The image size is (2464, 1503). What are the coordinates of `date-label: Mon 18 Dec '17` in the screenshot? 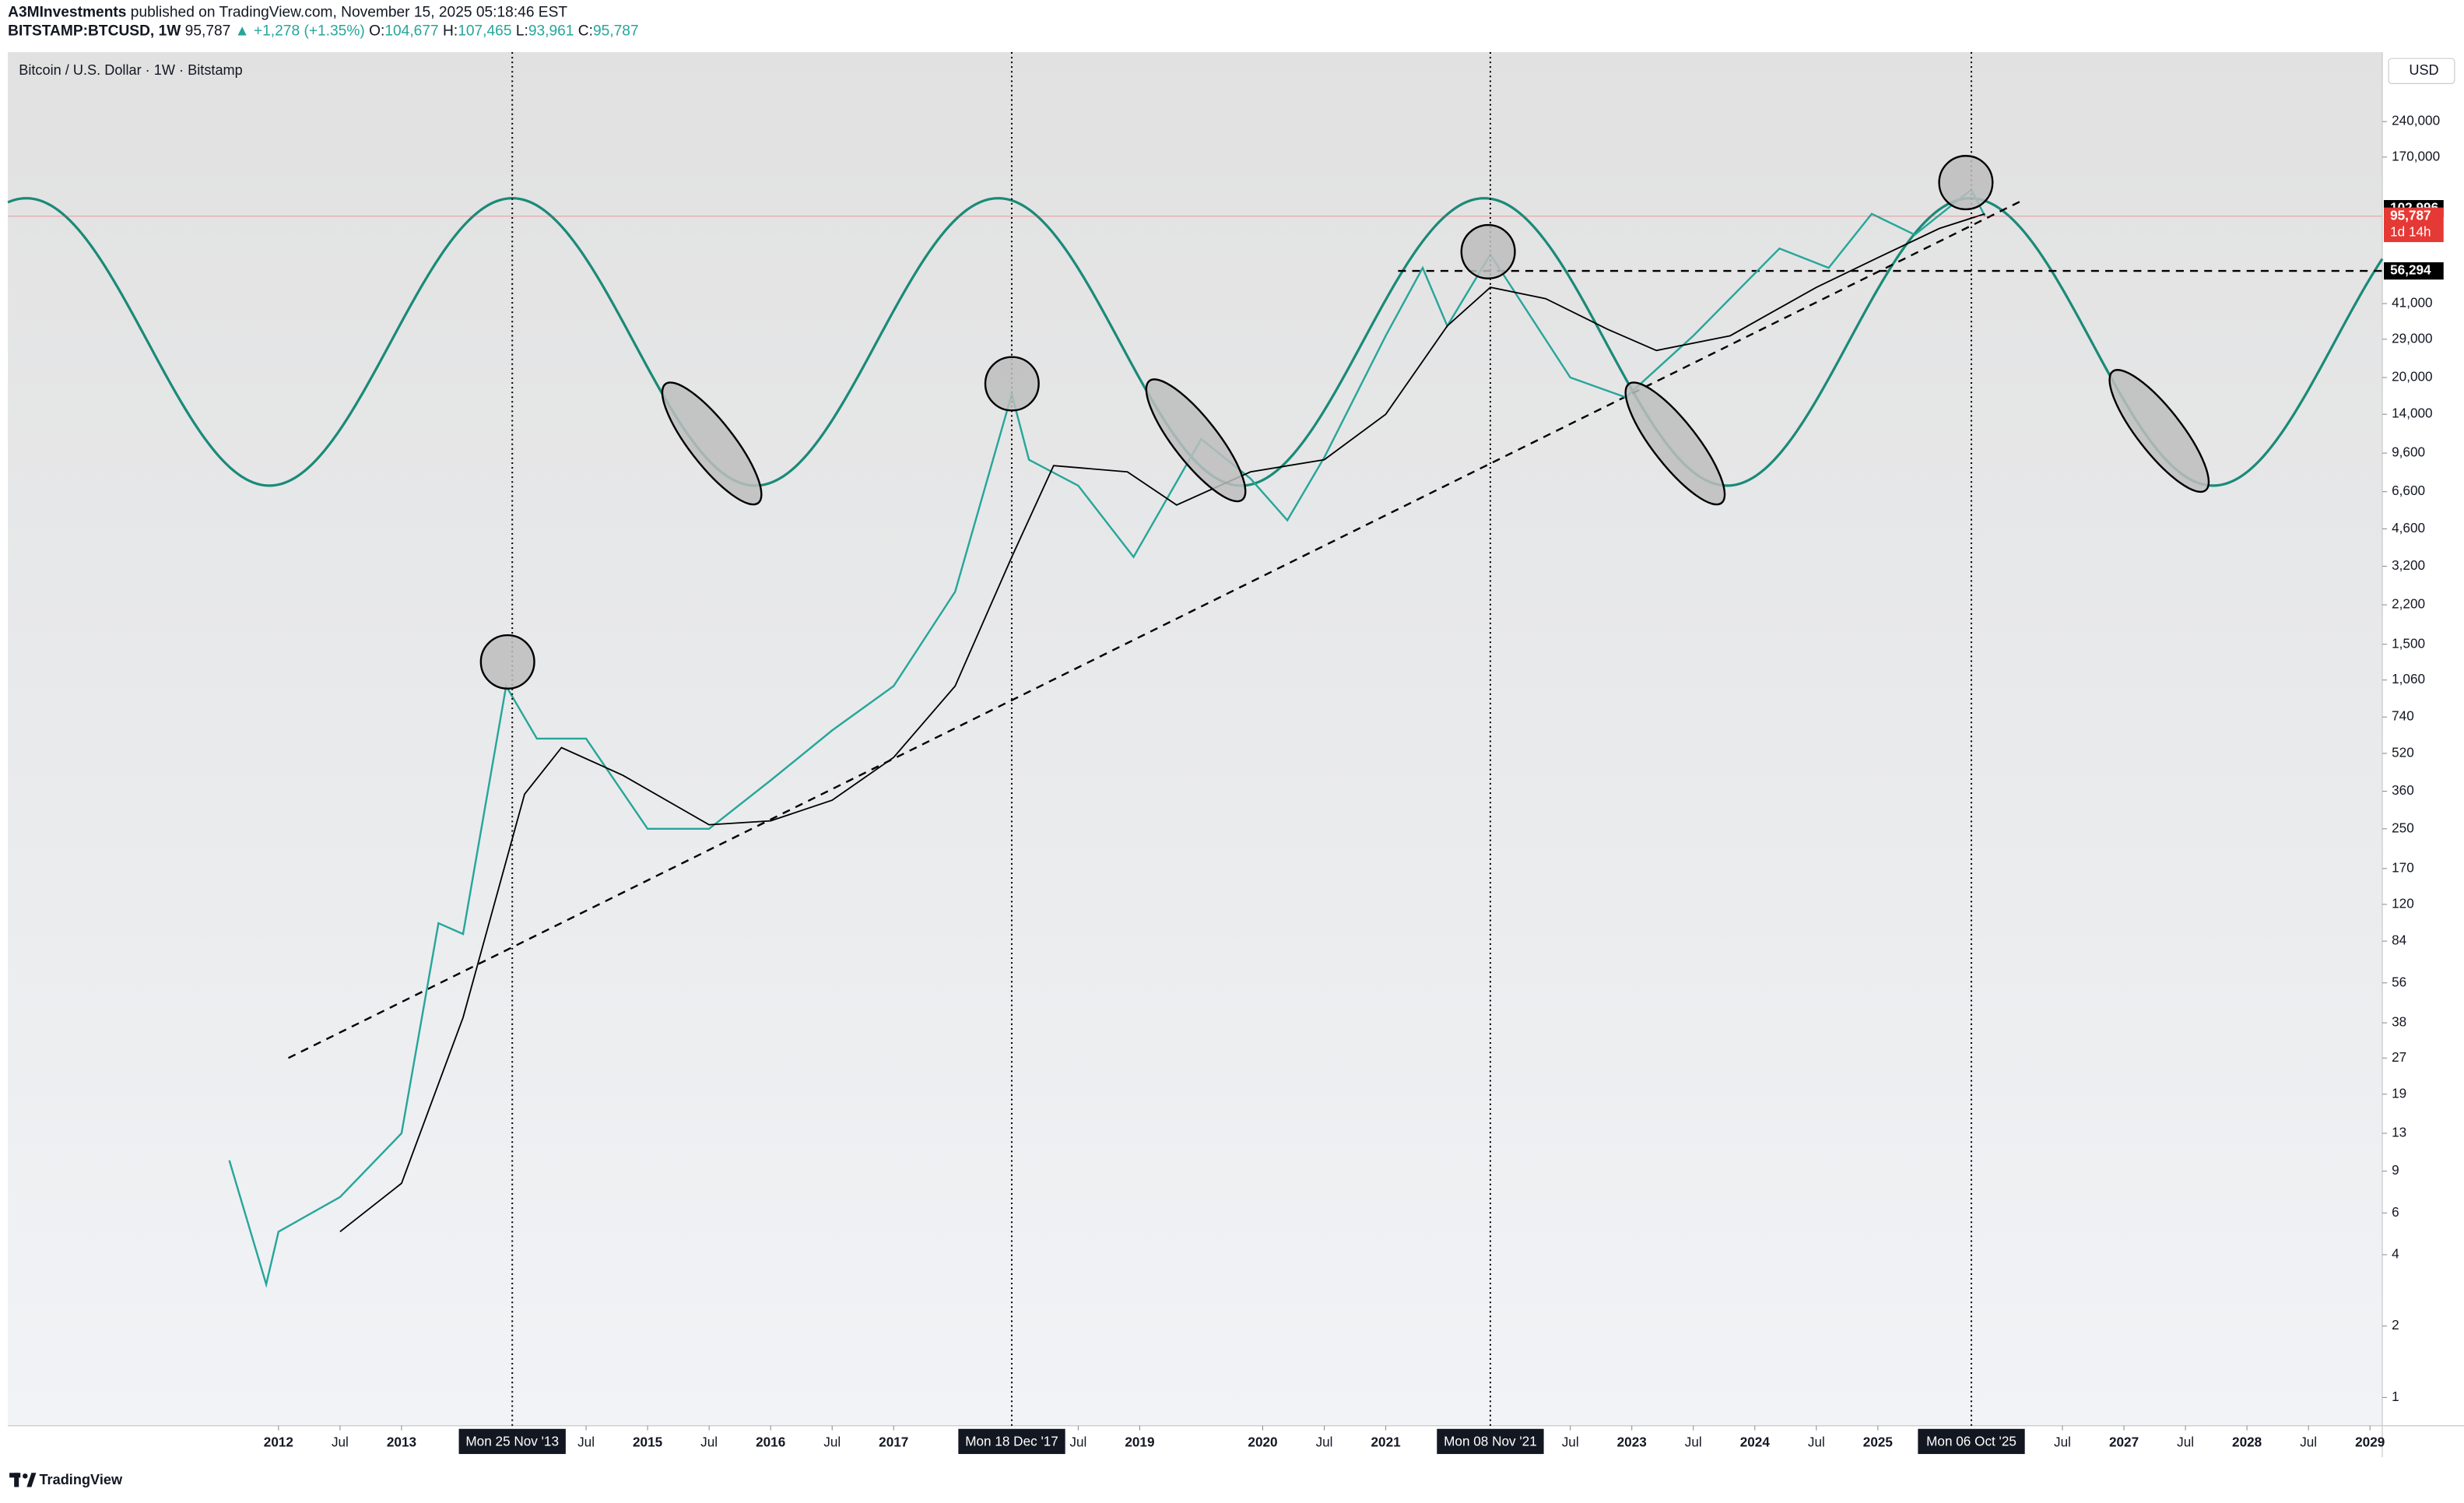 It's located at (1011, 1441).